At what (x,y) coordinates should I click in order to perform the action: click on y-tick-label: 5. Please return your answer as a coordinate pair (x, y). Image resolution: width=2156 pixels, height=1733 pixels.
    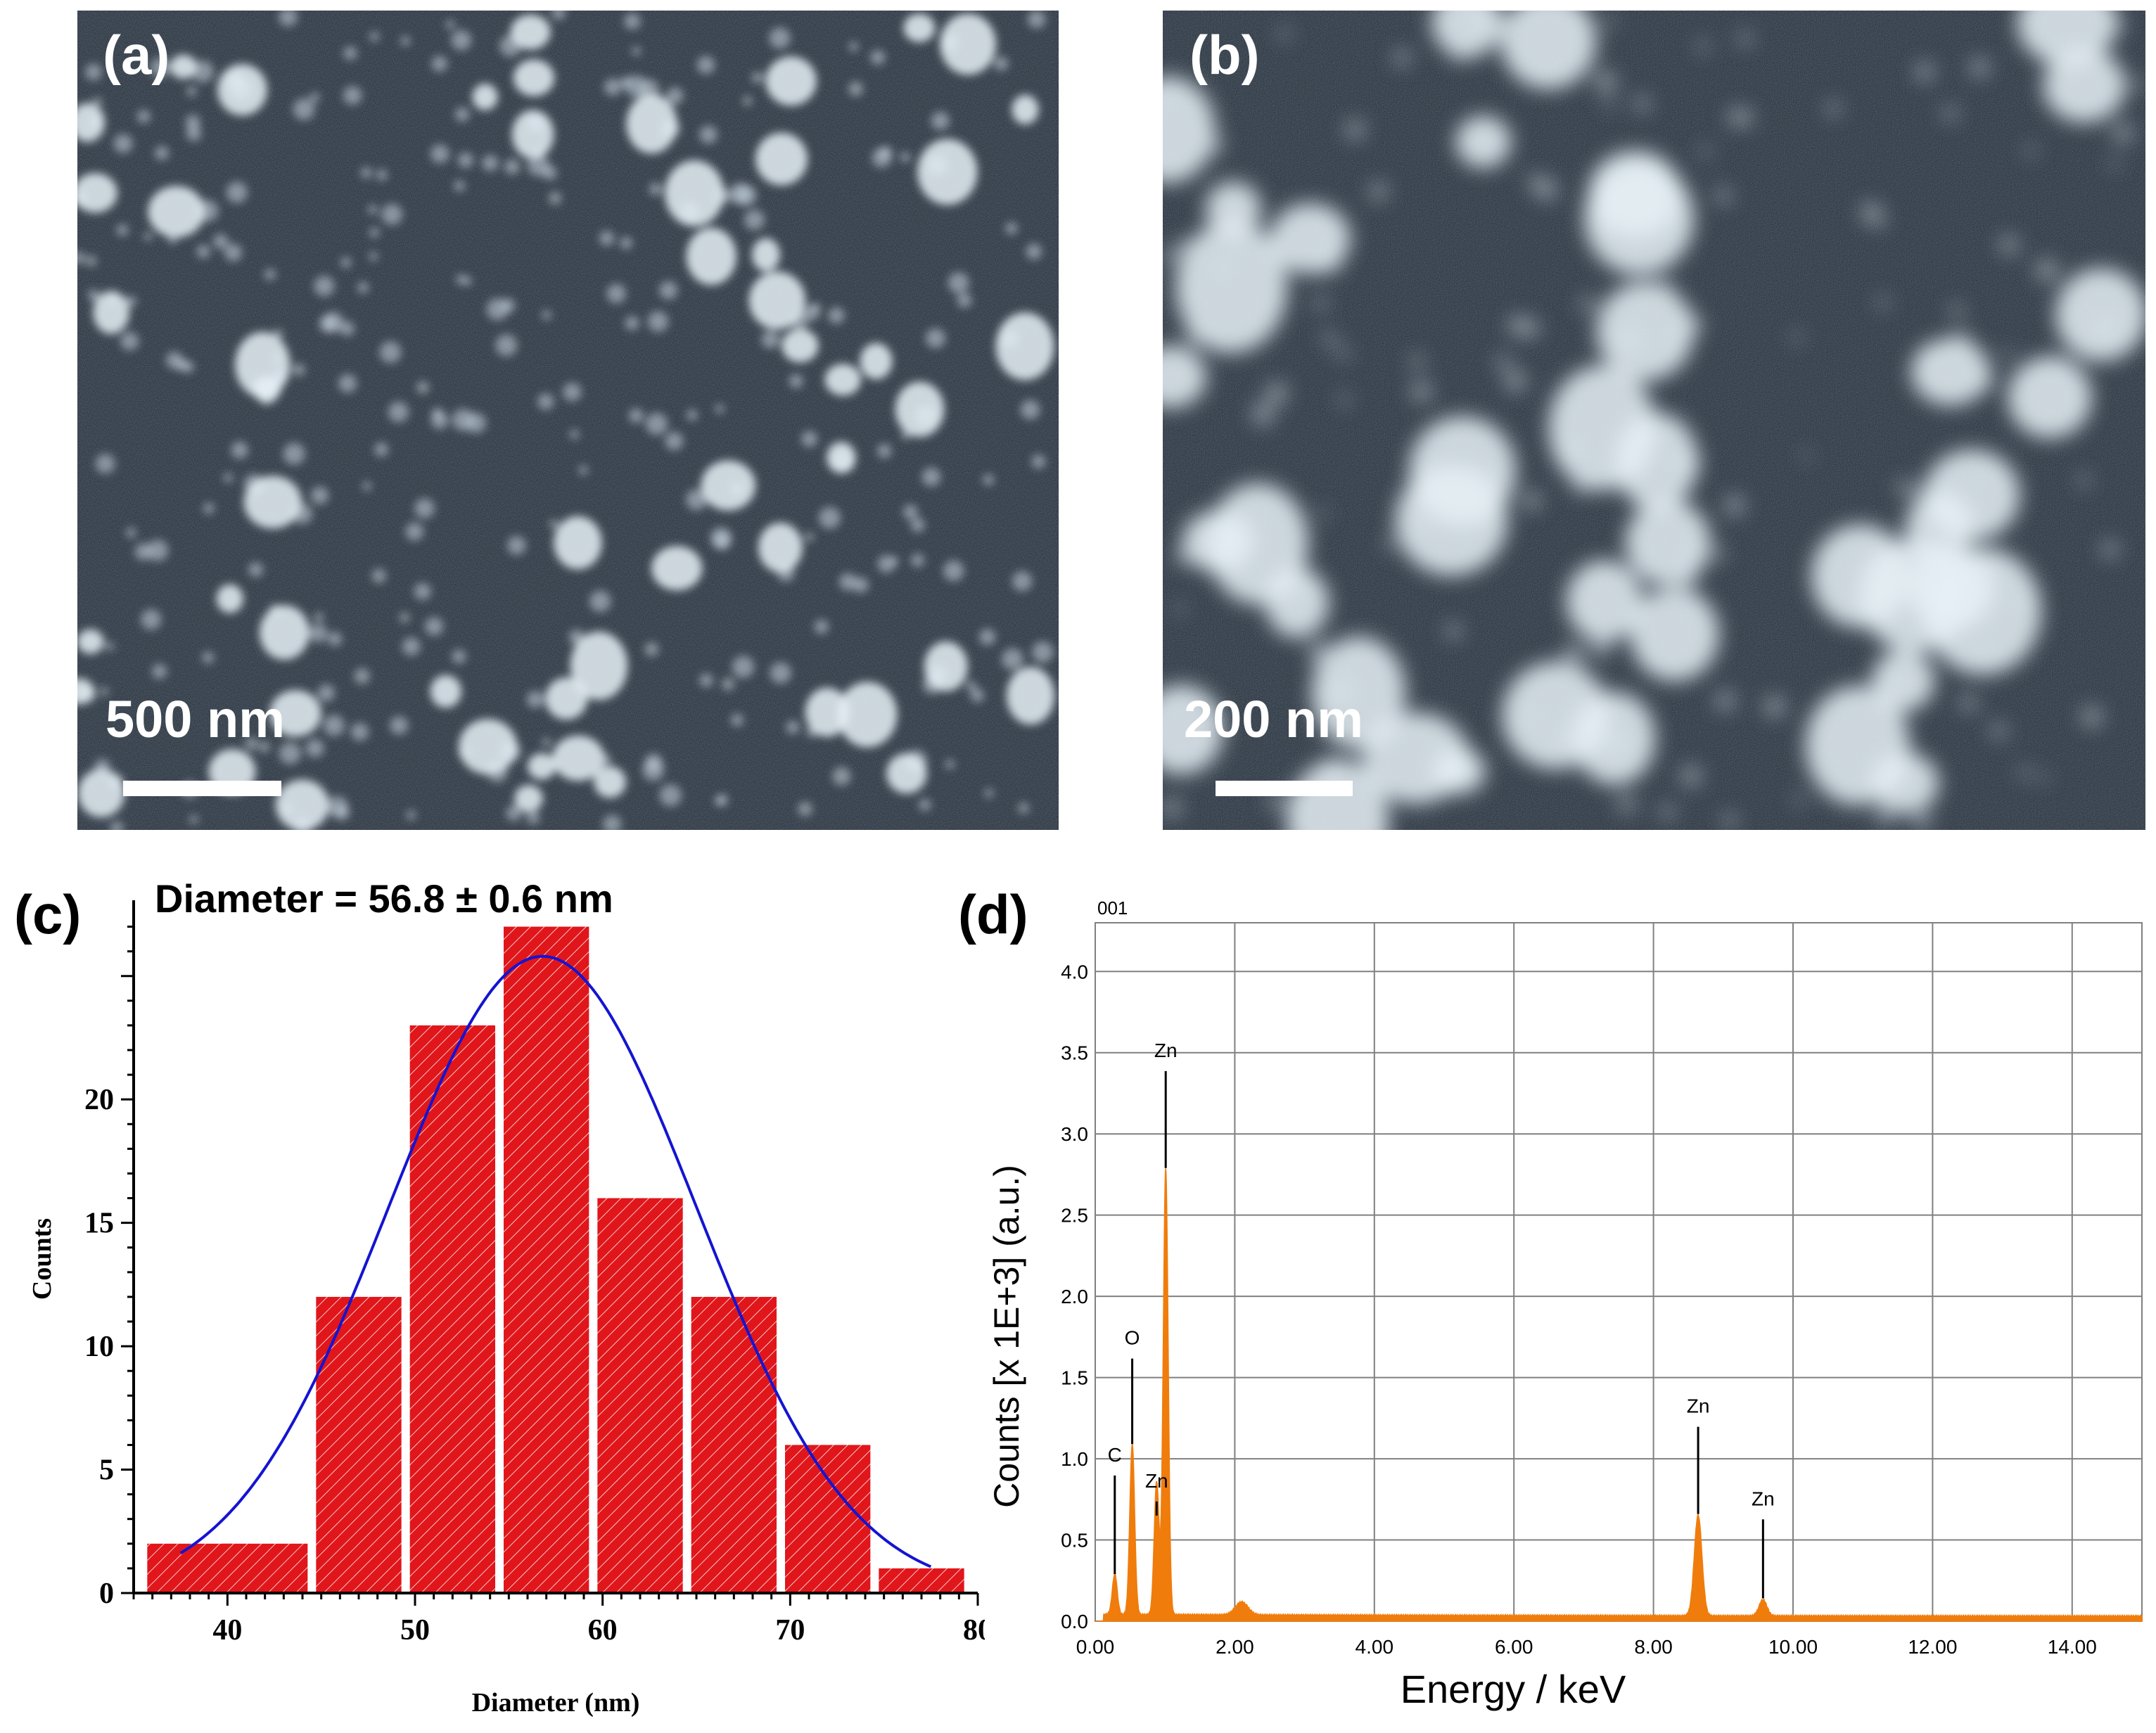
    Looking at the image, I should click on (106, 1470).